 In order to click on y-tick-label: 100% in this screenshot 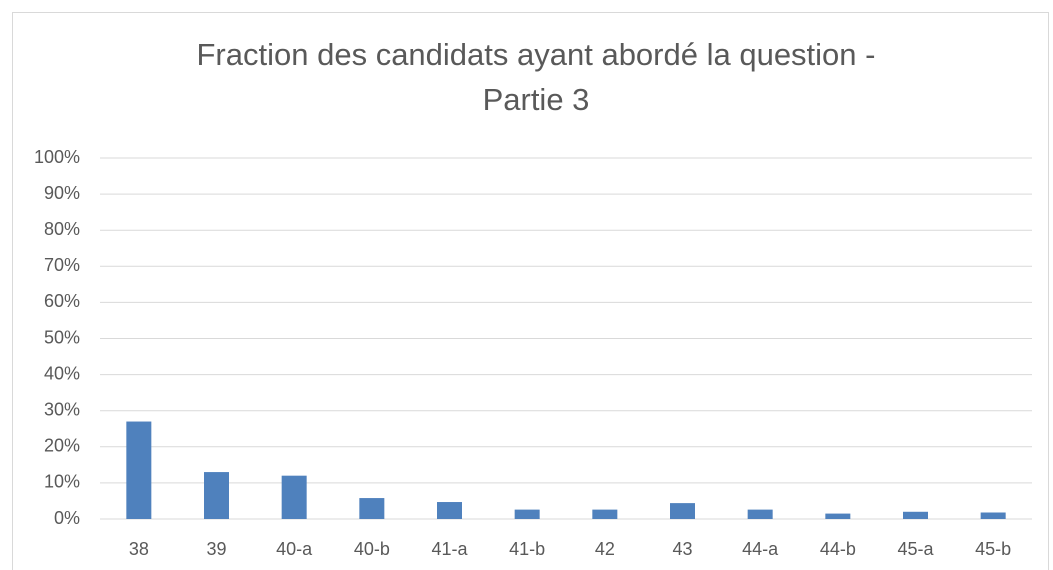, I will do `click(57, 157)`.